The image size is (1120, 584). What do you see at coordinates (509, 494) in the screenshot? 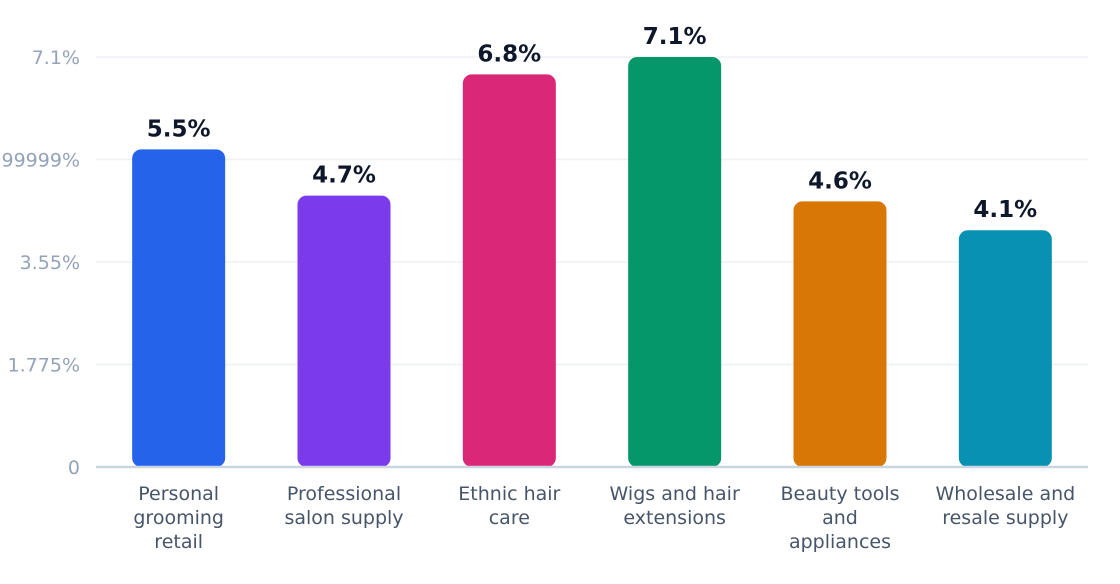
I see `category-label-line: Ethnic hair` at bounding box center [509, 494].